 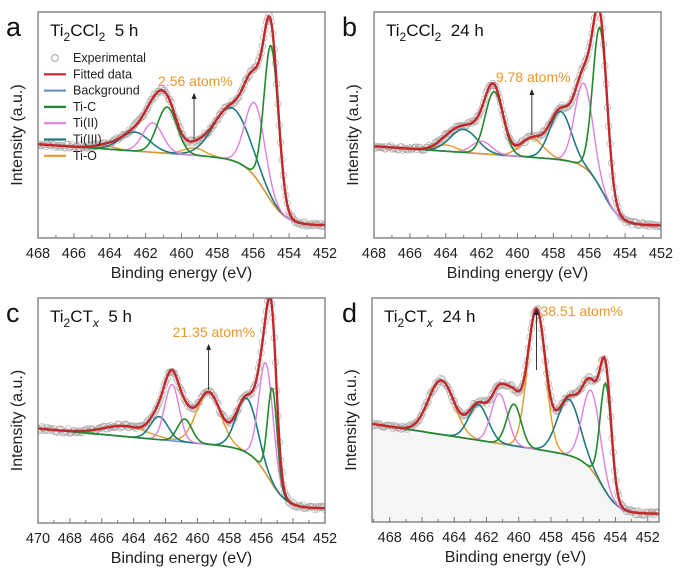 I want to click on legend-item-background: Background, so click(x=92, y=91).